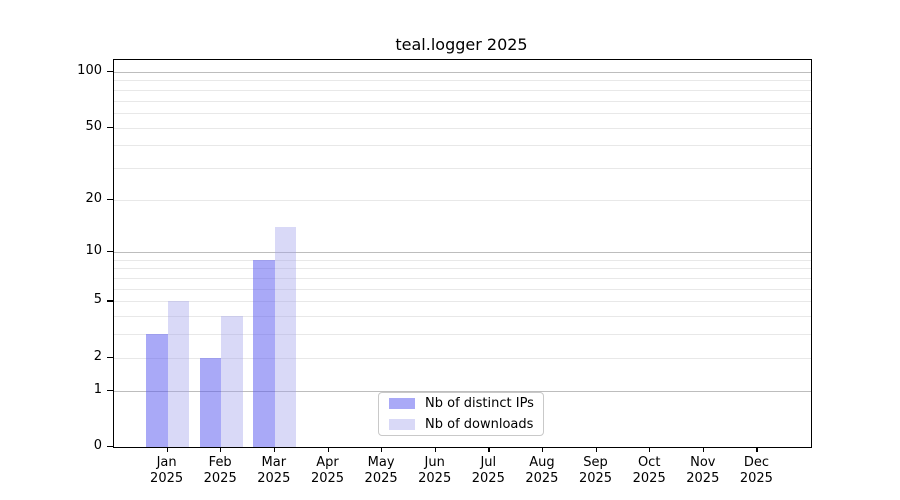 The height and width of the screenshot is (500, 900). What do you see at coordinates (479, 424) in the screenshot?
I see `legend-label-downloads: Nb of downloads` at bounding box center [479, 424].